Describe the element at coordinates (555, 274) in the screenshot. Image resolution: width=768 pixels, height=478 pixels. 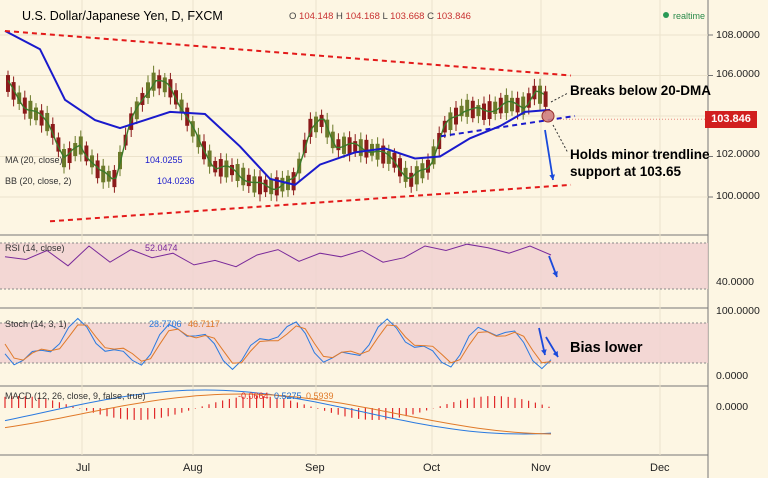
I see `rsi-down-arrow-head` at that location.